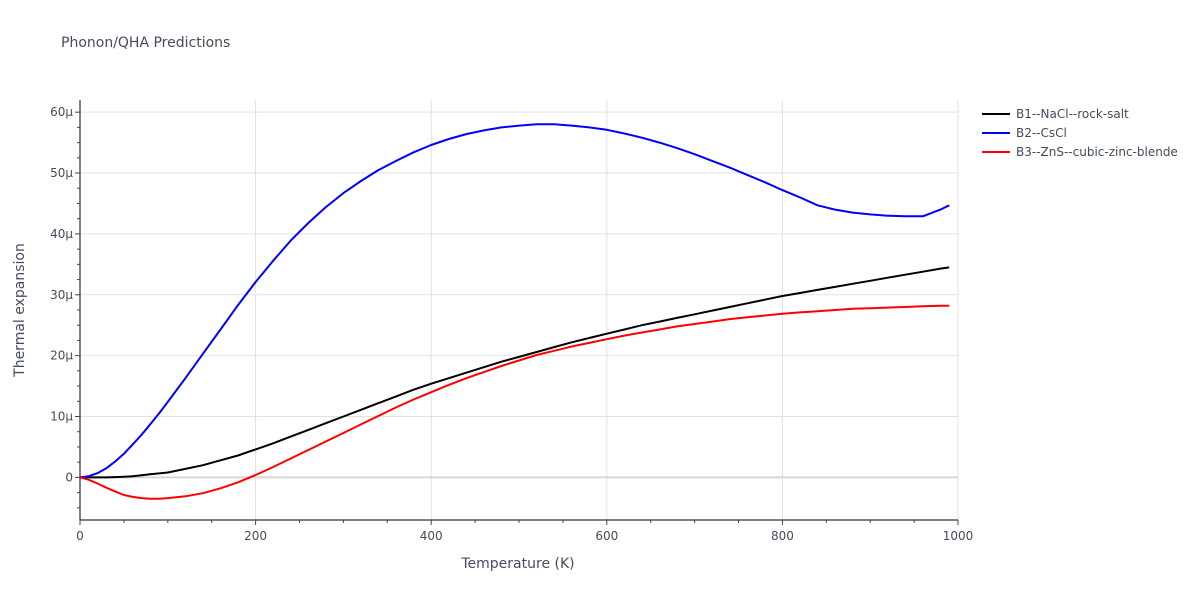  What do you see at coordinates (61, 112) in the screenshot?
I see `y-tick-label: 60μ` at bounding box center [61, 112].